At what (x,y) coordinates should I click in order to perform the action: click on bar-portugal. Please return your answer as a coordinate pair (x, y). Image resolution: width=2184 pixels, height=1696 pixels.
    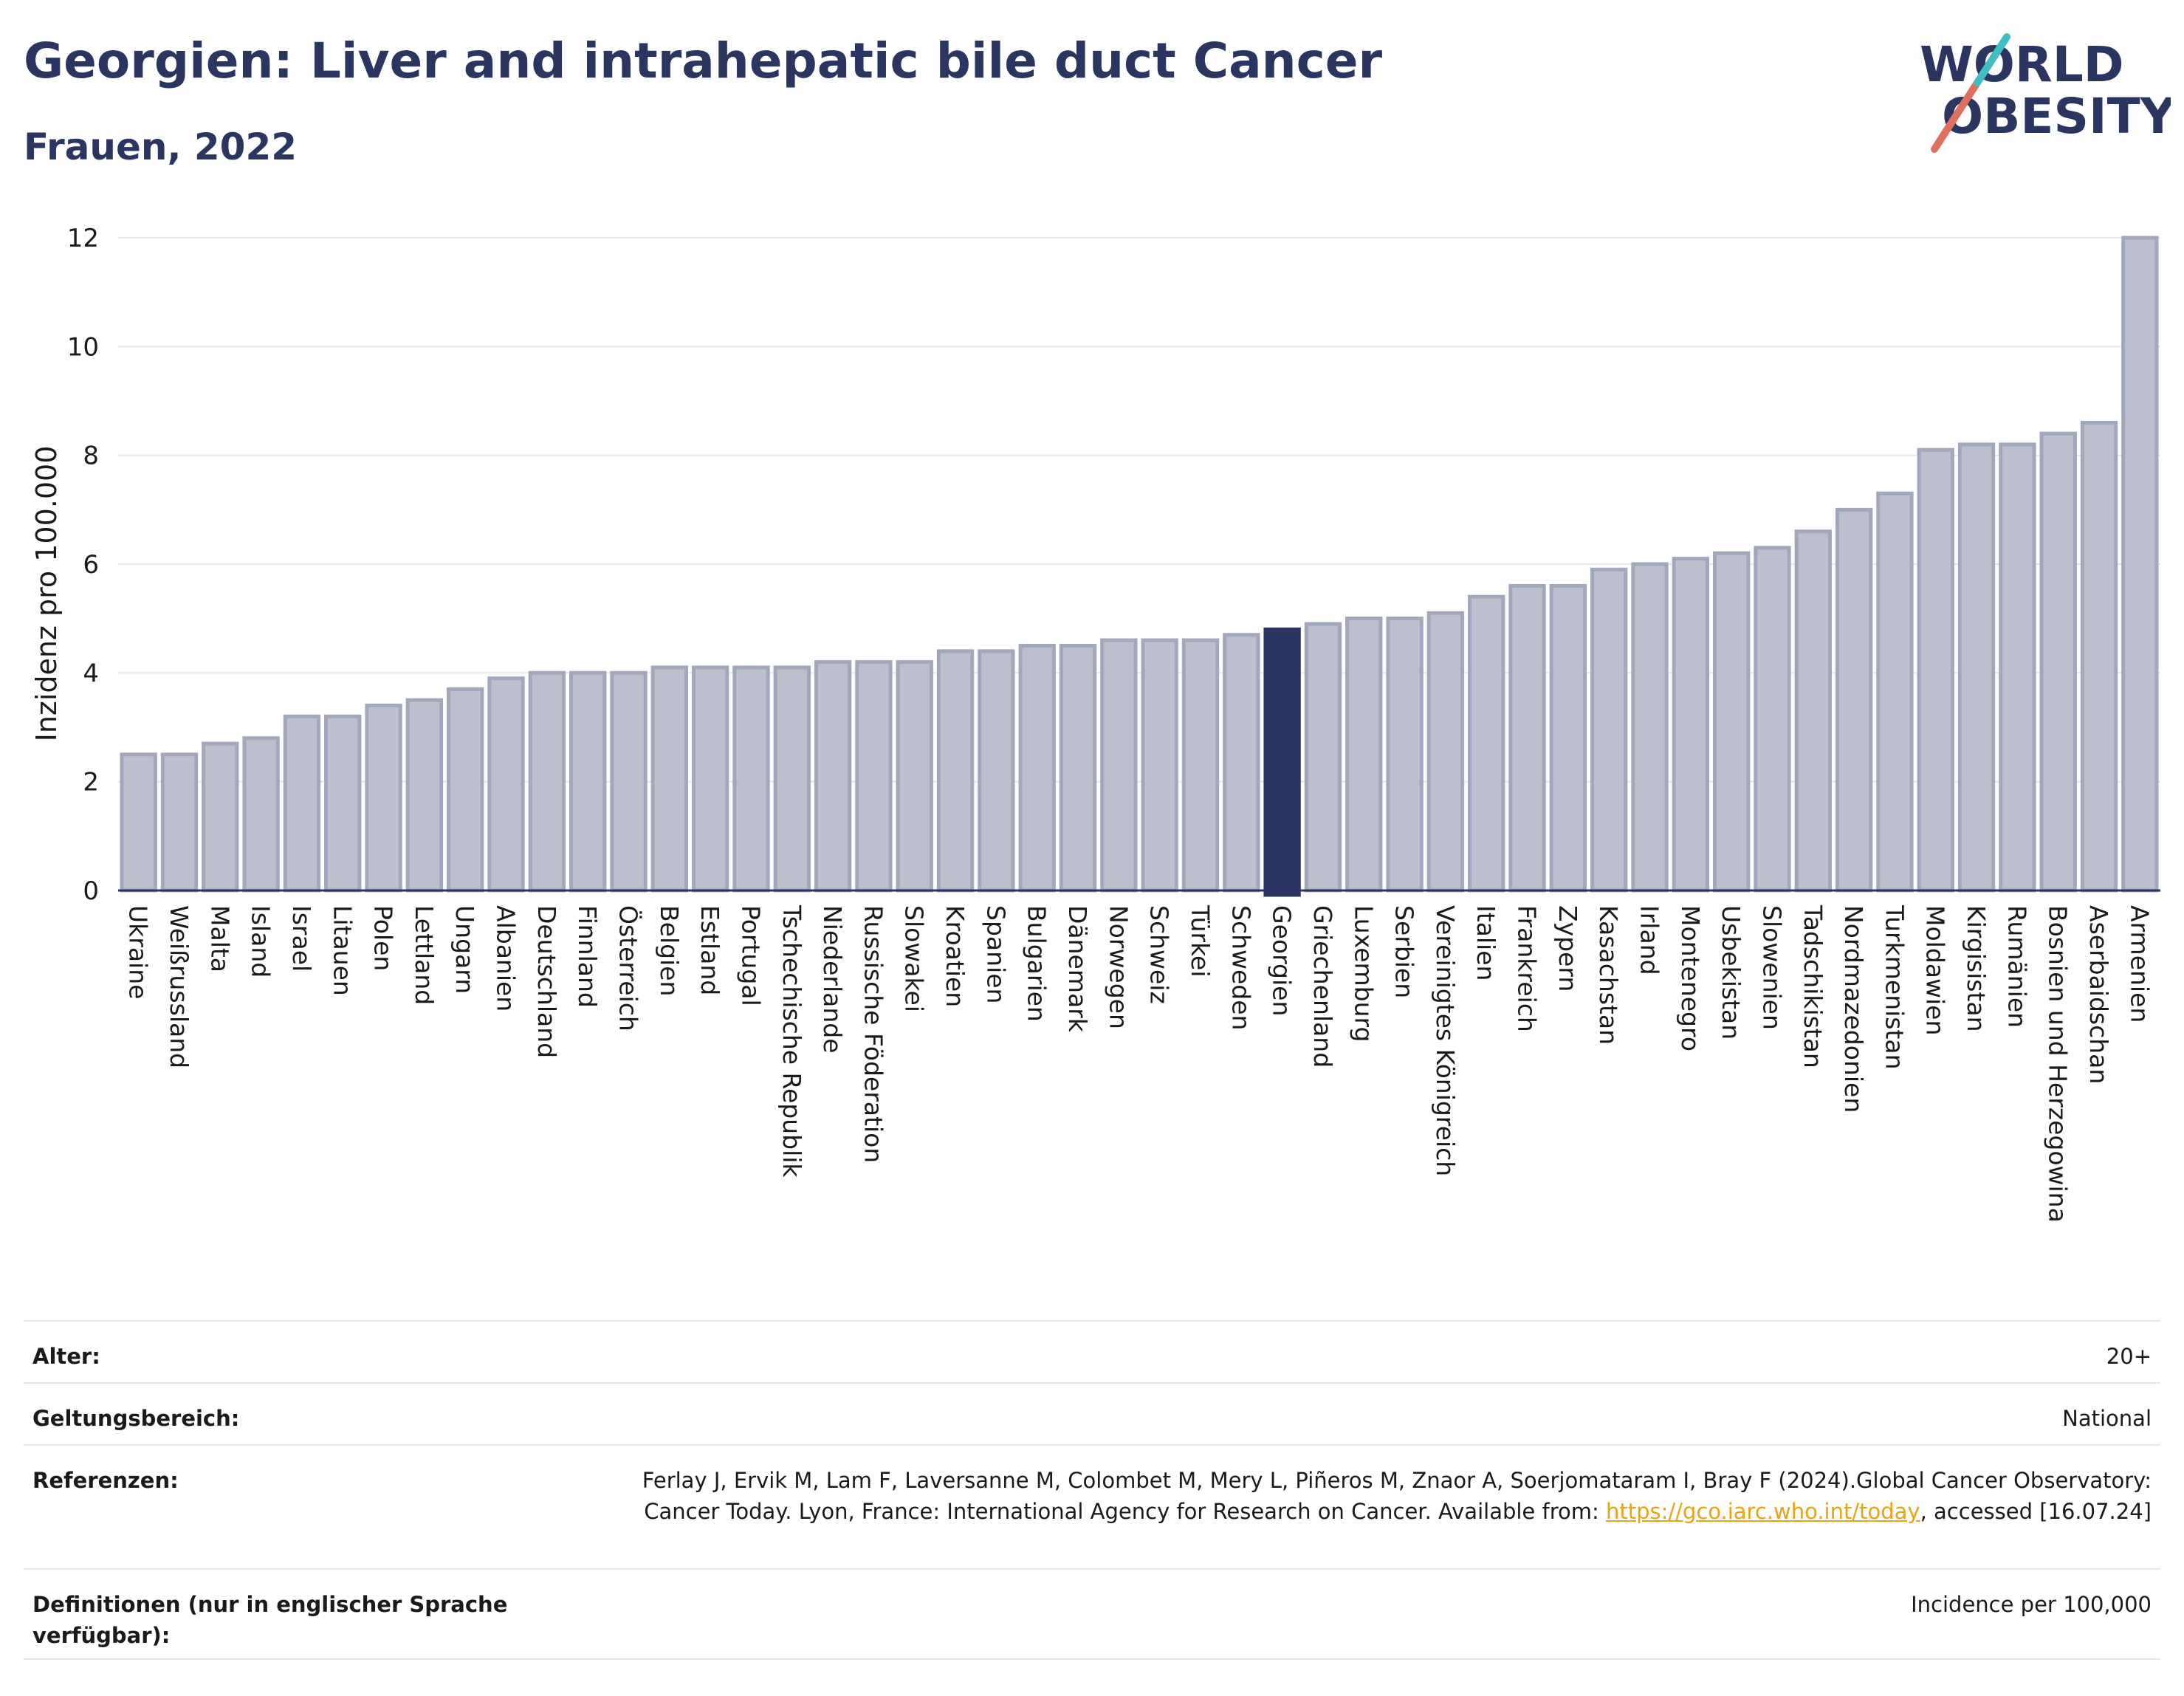
    Looking at the image, I should click on (751, 779).